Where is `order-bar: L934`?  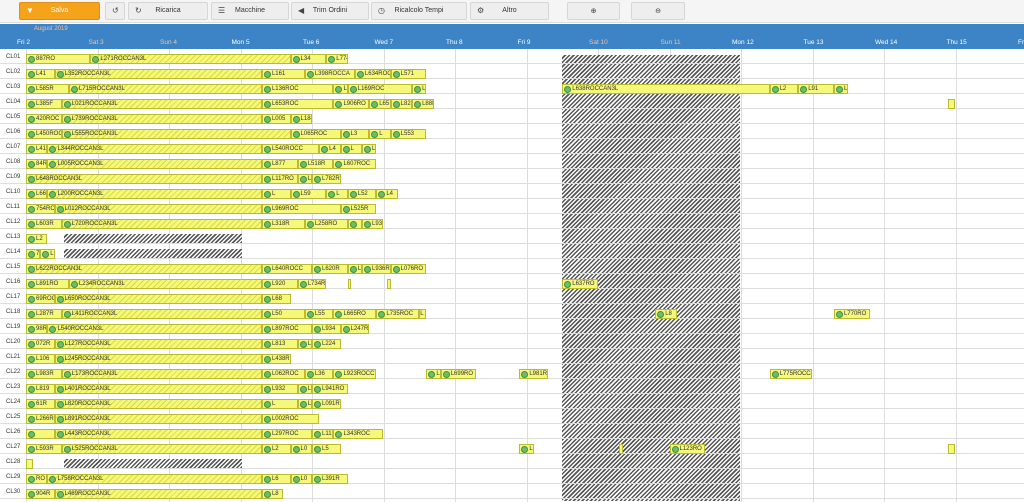
order-bar: L934 is located at coordinates (326, 329).